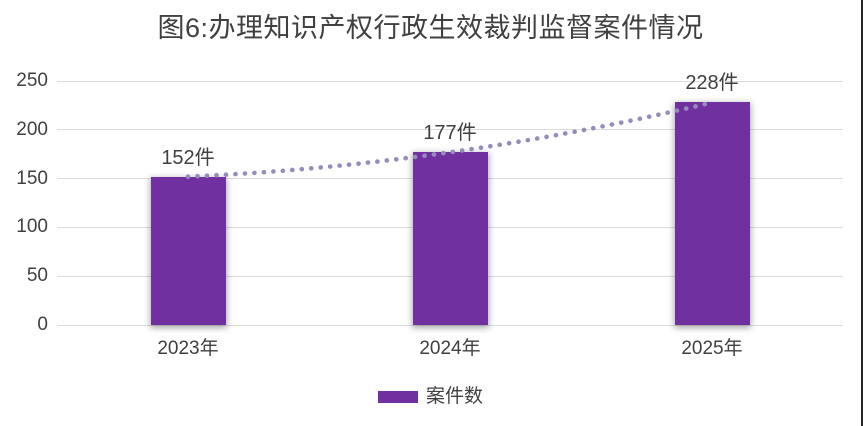 This screenshot has width=863, height=426. Describe the element at coordinates (454, 396) in the screenshot. I see `legend-label: 案件数` at that location.